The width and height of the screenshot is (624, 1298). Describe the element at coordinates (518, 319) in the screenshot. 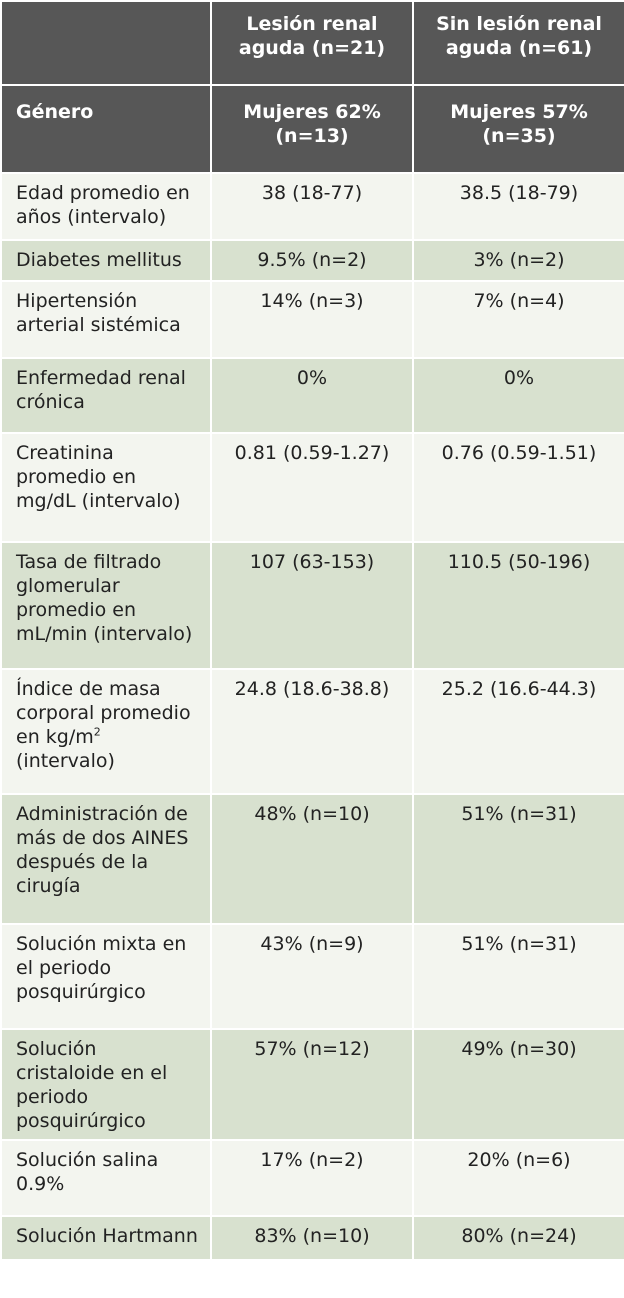

I see `cell-no-aki-value: 7% (n=4)` at that location.